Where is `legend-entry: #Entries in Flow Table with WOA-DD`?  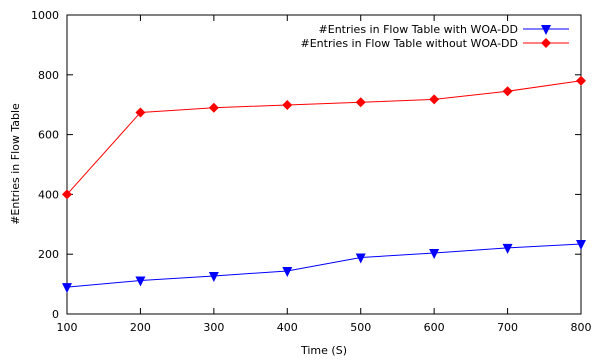 legend-entry: #Entries in Flow Table with WOA-DD is located at coordinates (444, 29).